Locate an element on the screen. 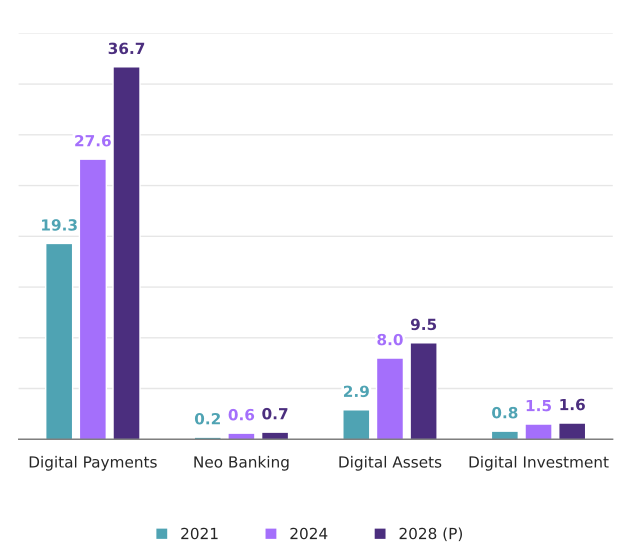 The width and height of the screenshot is (619, 556). x-tick-label: Digital Payments is located at coordinates (93, 463).